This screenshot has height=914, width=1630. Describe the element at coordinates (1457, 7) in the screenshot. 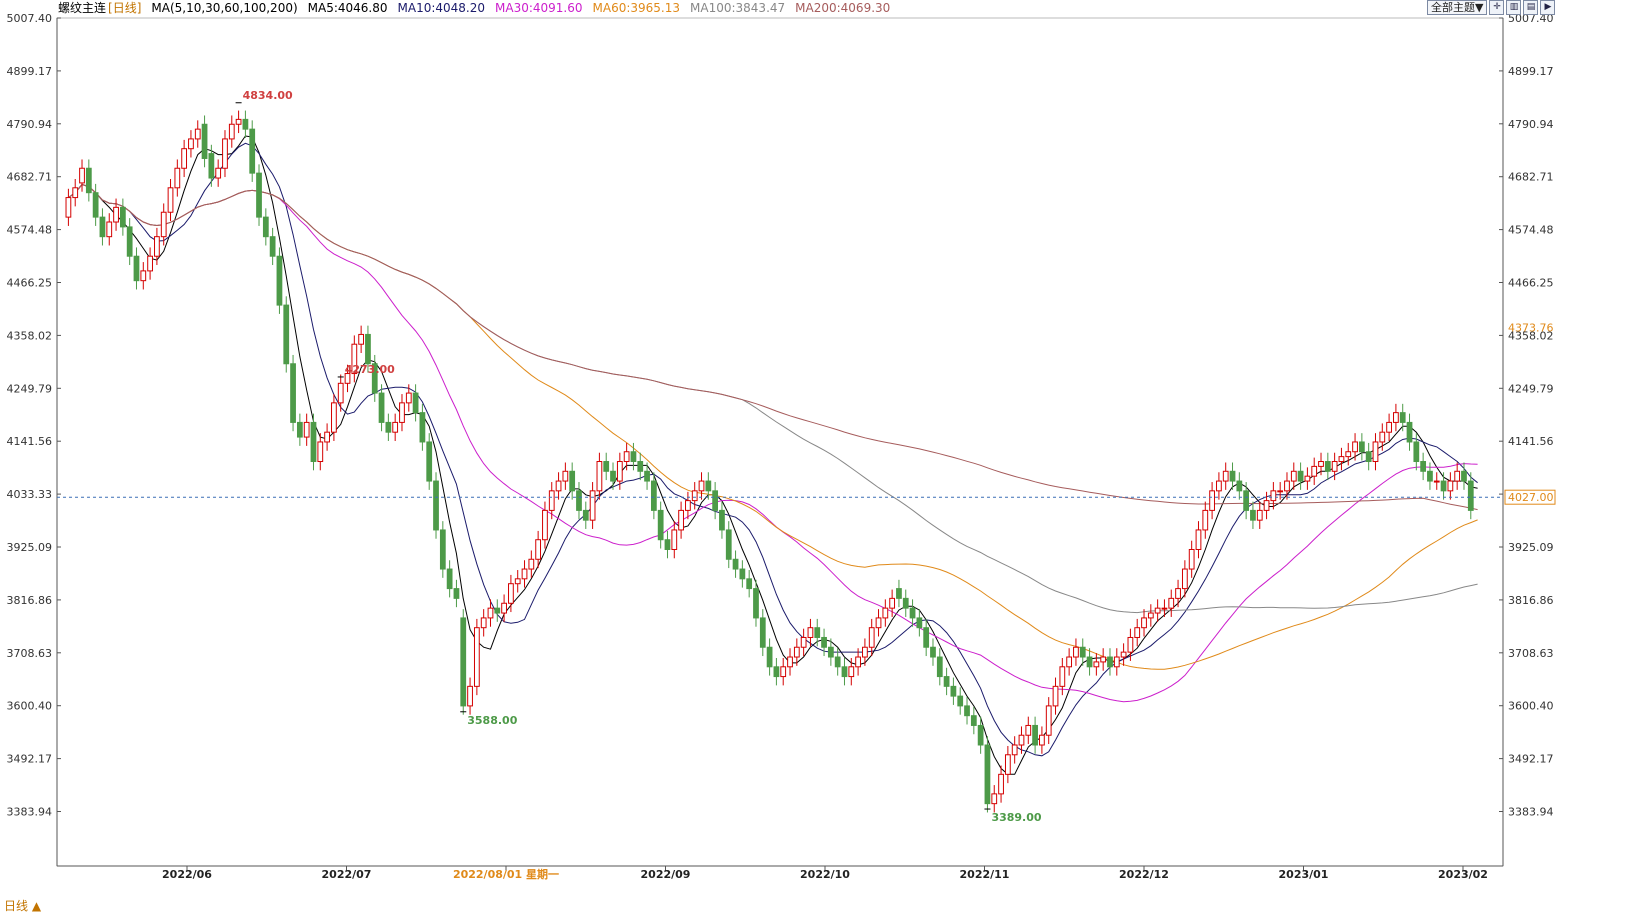

I see `theme-select-button: 全部主题▼` at that location.